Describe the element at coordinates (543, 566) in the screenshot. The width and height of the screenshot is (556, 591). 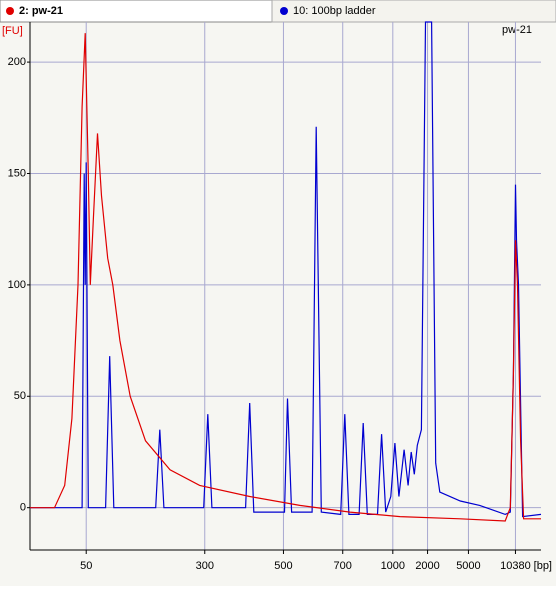
I see `x-axis-label: [bp]` at that location.